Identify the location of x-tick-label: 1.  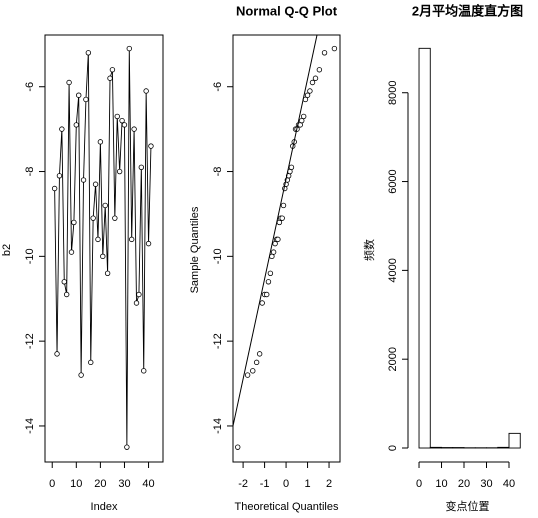
(307, 484).